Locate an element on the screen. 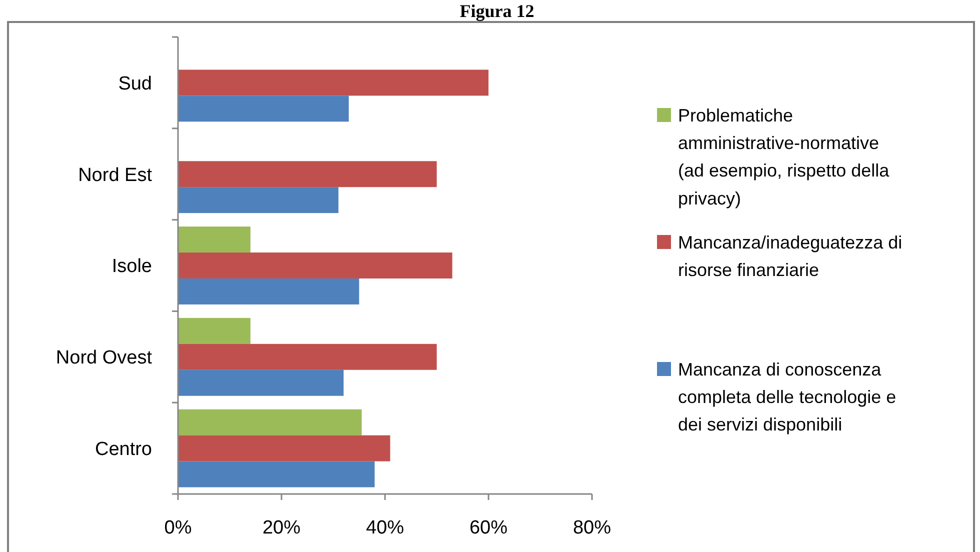 The image size is (980, 552). x-tick-label: 40% is located at coordinates (385, 528).